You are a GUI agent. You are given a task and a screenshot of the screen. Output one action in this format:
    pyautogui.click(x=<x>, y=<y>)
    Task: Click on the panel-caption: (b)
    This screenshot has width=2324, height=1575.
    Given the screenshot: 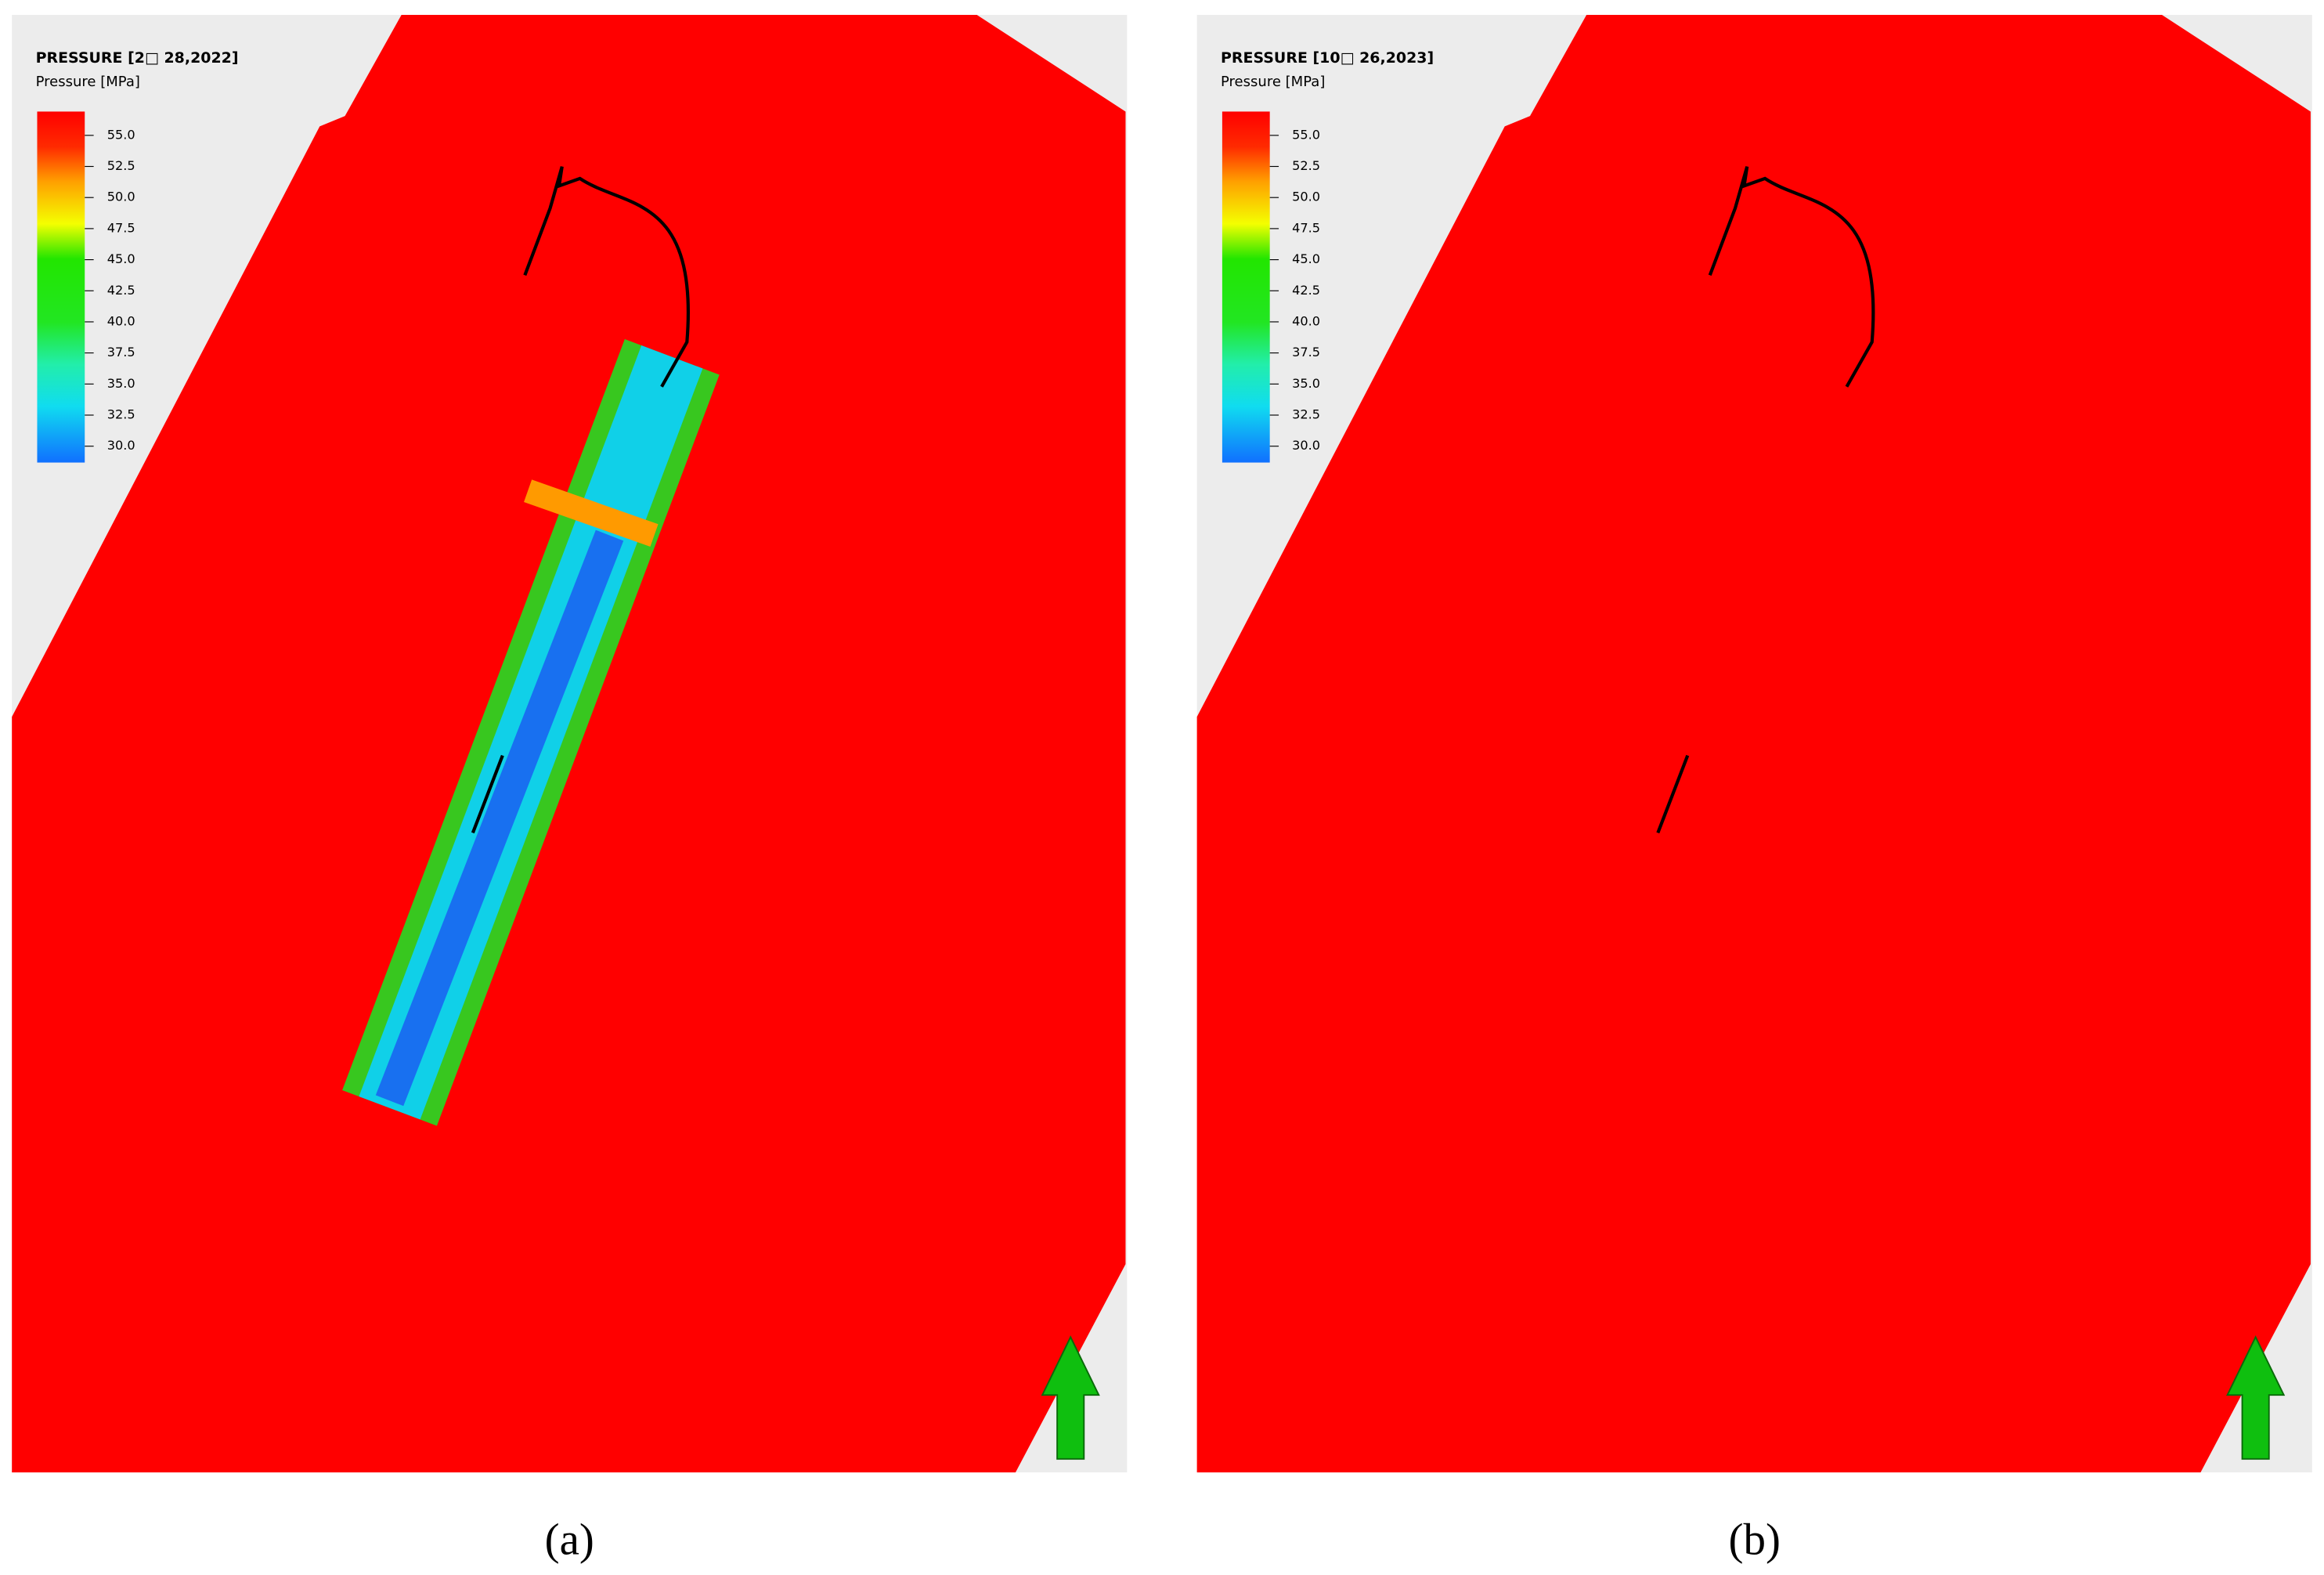 What is the action you would take?
    pyautogui.click(x=1755, y=1539)
    